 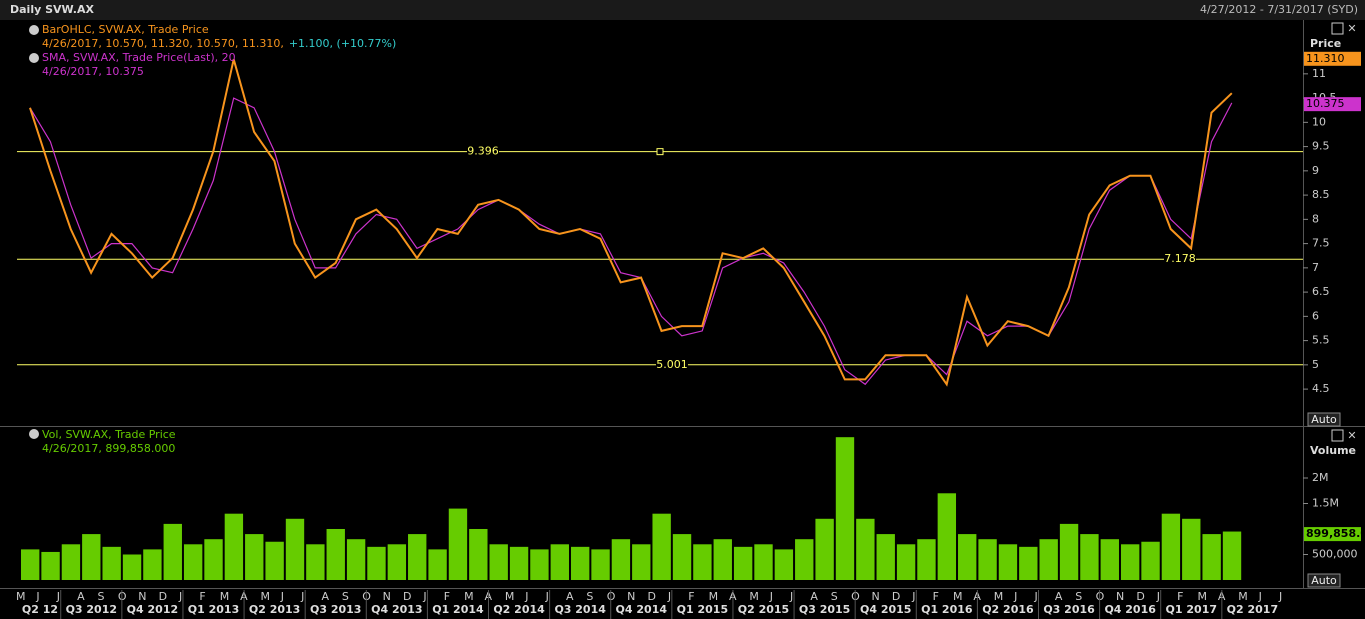 I want to click on legend-icons, so click(x=34, y=232).